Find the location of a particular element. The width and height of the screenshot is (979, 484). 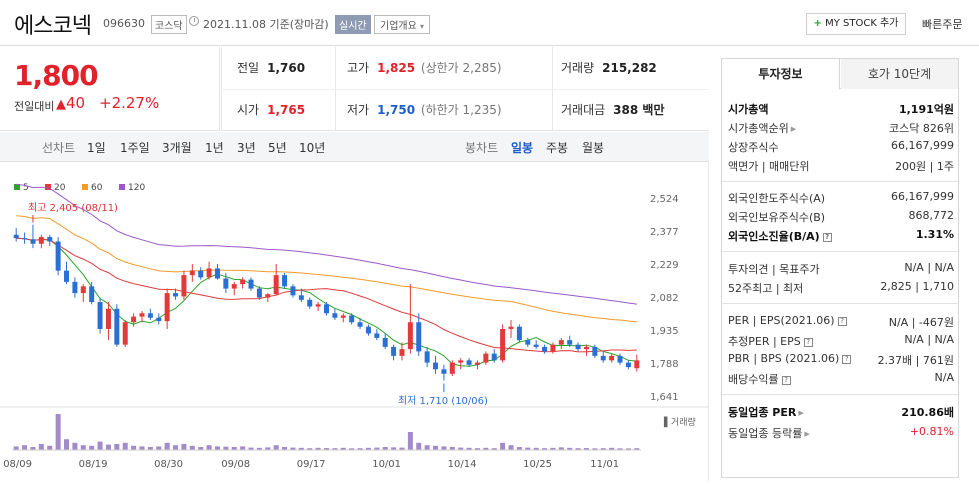

stat-value: 215,282 is located at coordinates (629, 68).